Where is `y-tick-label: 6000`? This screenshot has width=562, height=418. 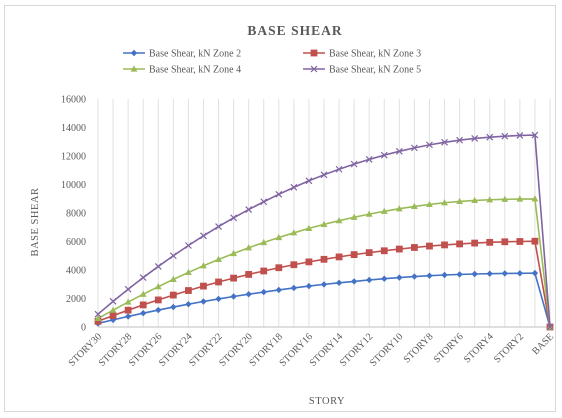
y-tick-label: 6000 is located at coordinates (76, 242).